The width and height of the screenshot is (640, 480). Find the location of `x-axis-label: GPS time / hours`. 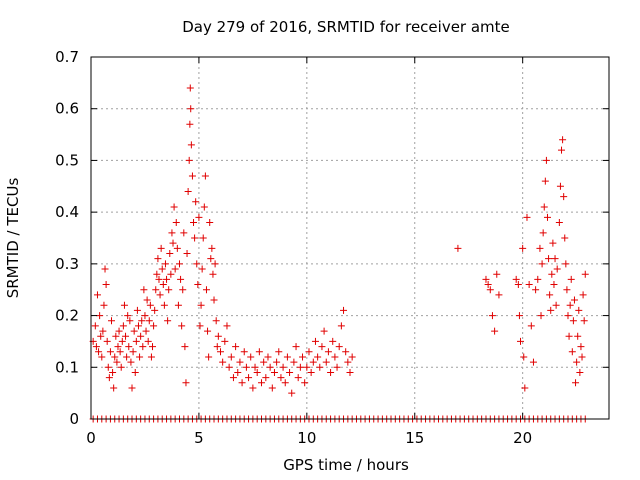

x-axis-label: GPS time / hours is located at coordinates (346, 465).